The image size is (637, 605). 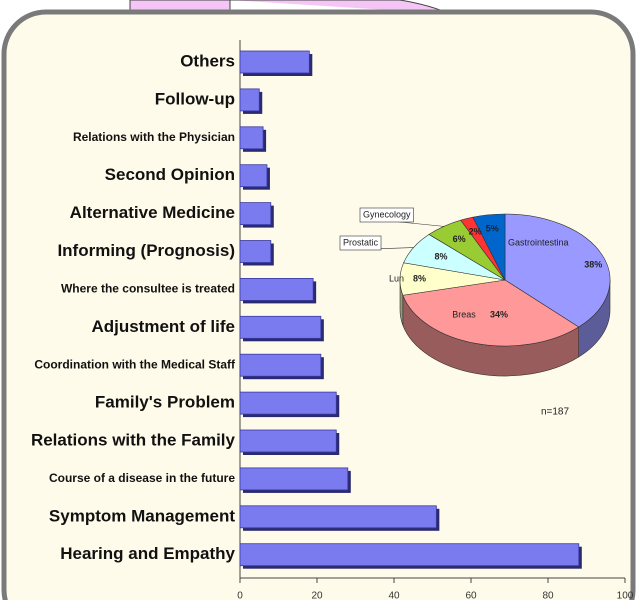 I want to click on y-tick-label: Family's Problem, so click(x=165, y=402).